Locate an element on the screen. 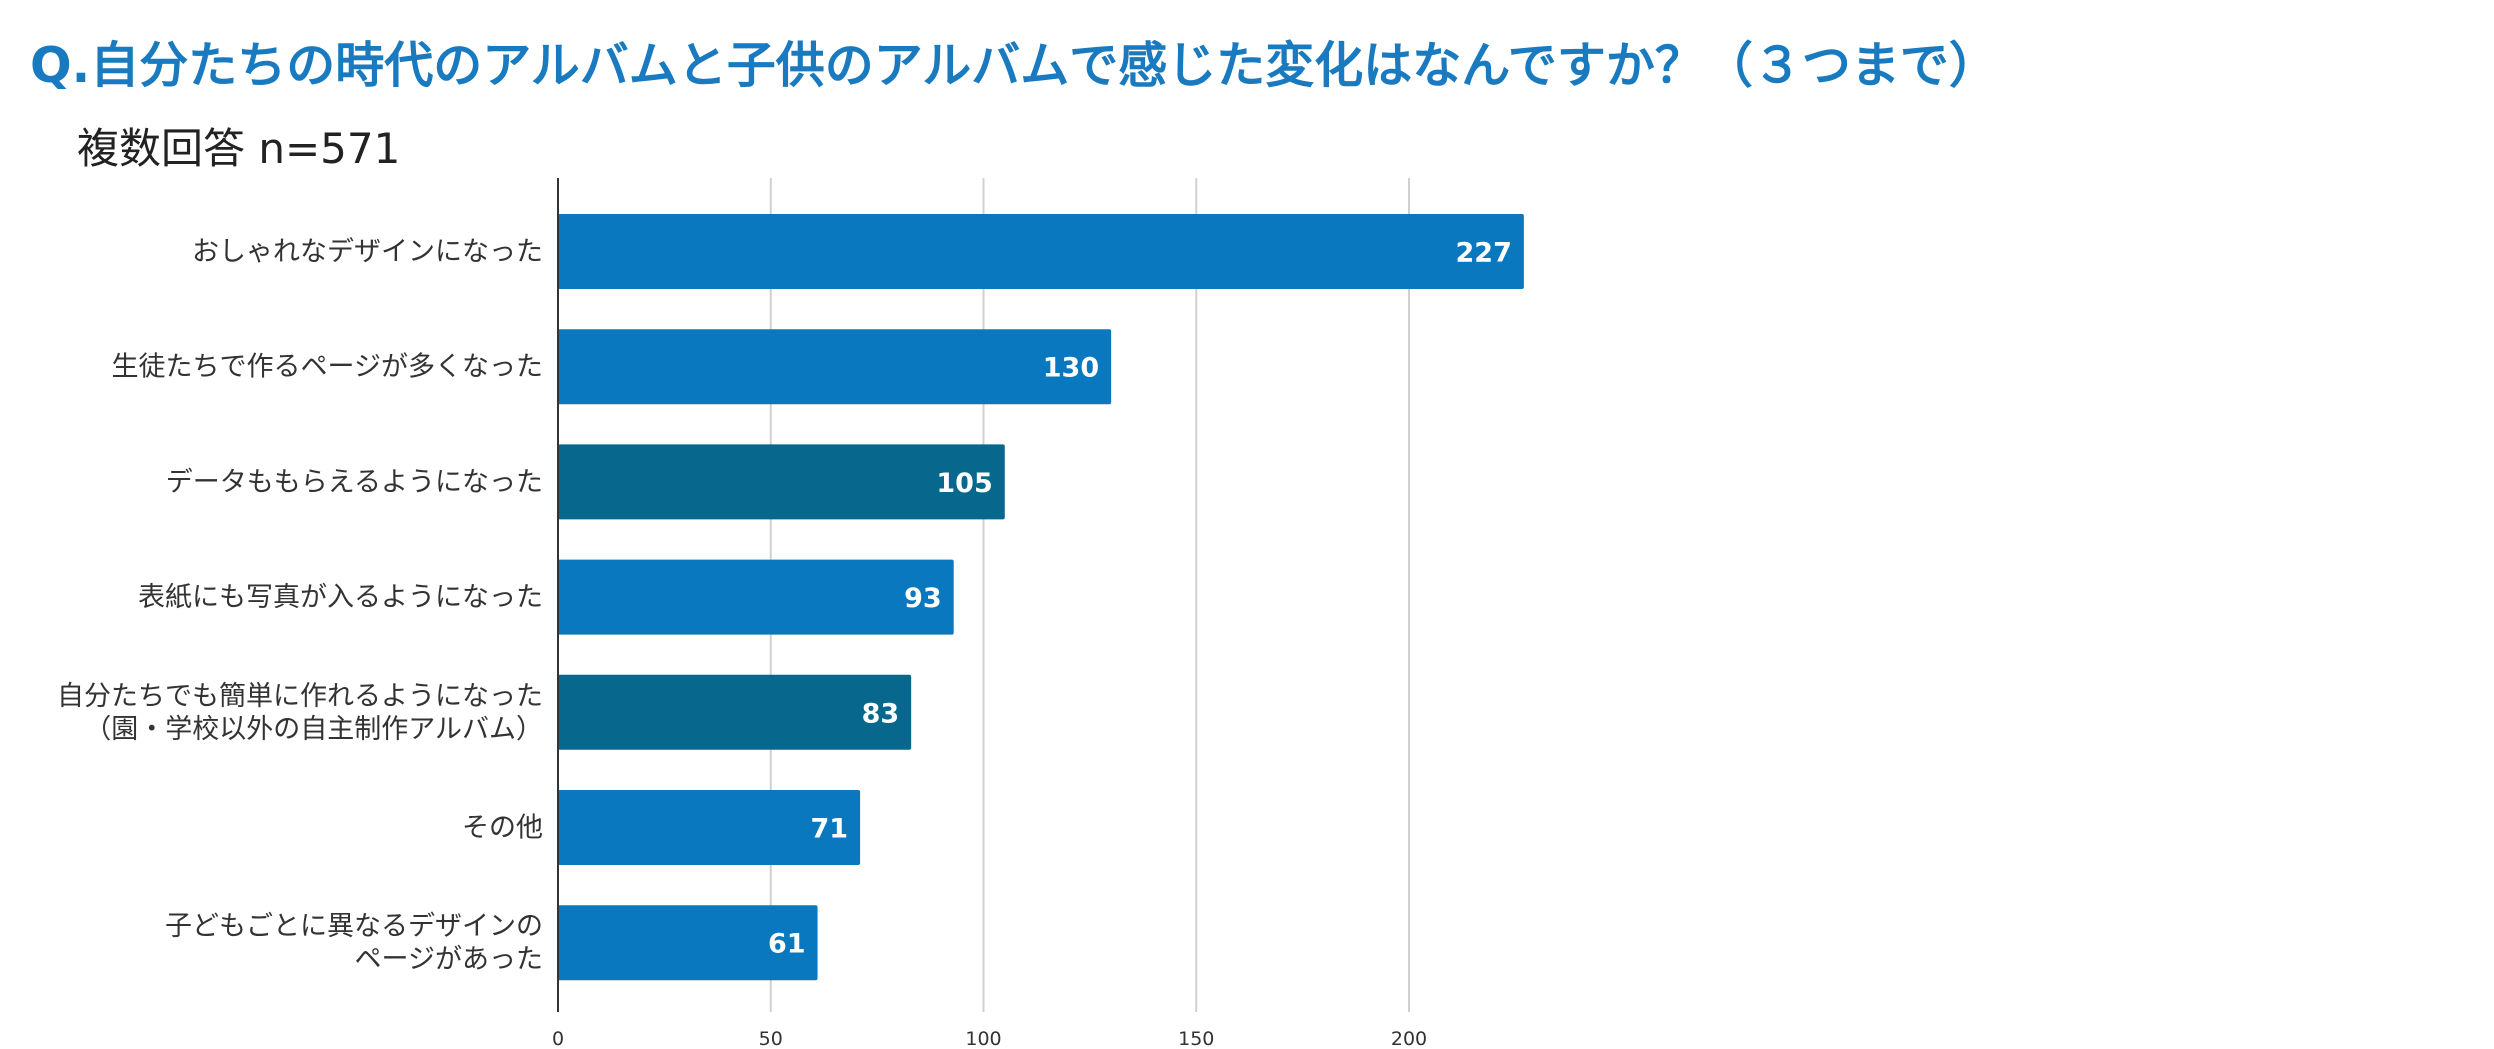 The image size is (2494, 1049). x-tick-labels: 0 50 100 150 200 is located at coordinates (989, 1038).